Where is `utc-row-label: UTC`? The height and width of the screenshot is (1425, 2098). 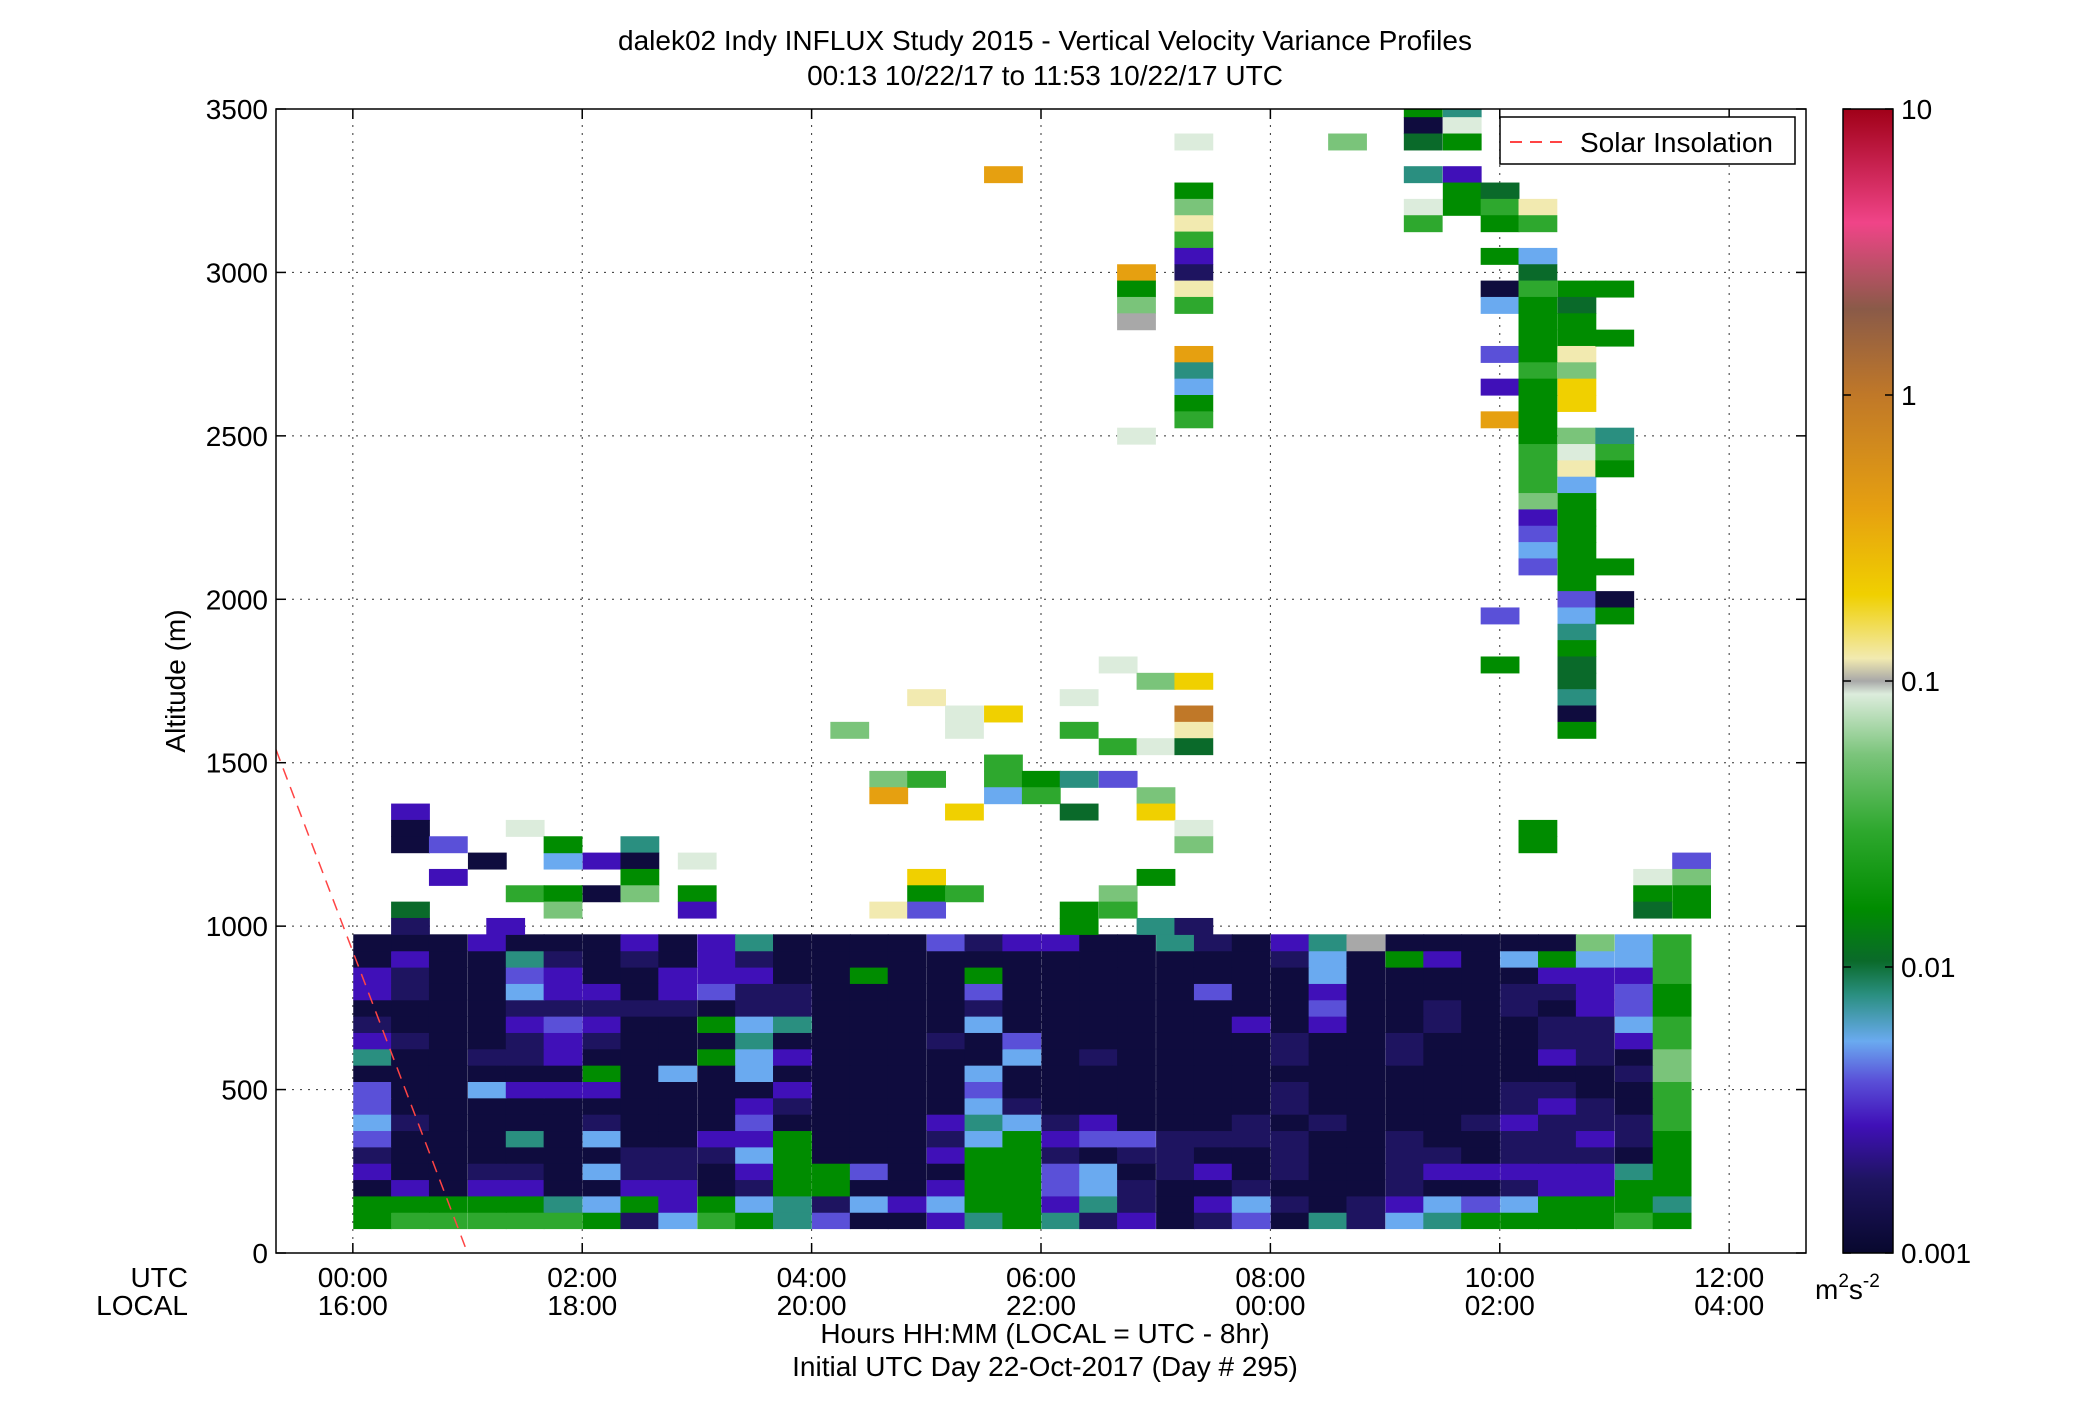
utc-row-label: UTC is located at coordinates (159, 1277).